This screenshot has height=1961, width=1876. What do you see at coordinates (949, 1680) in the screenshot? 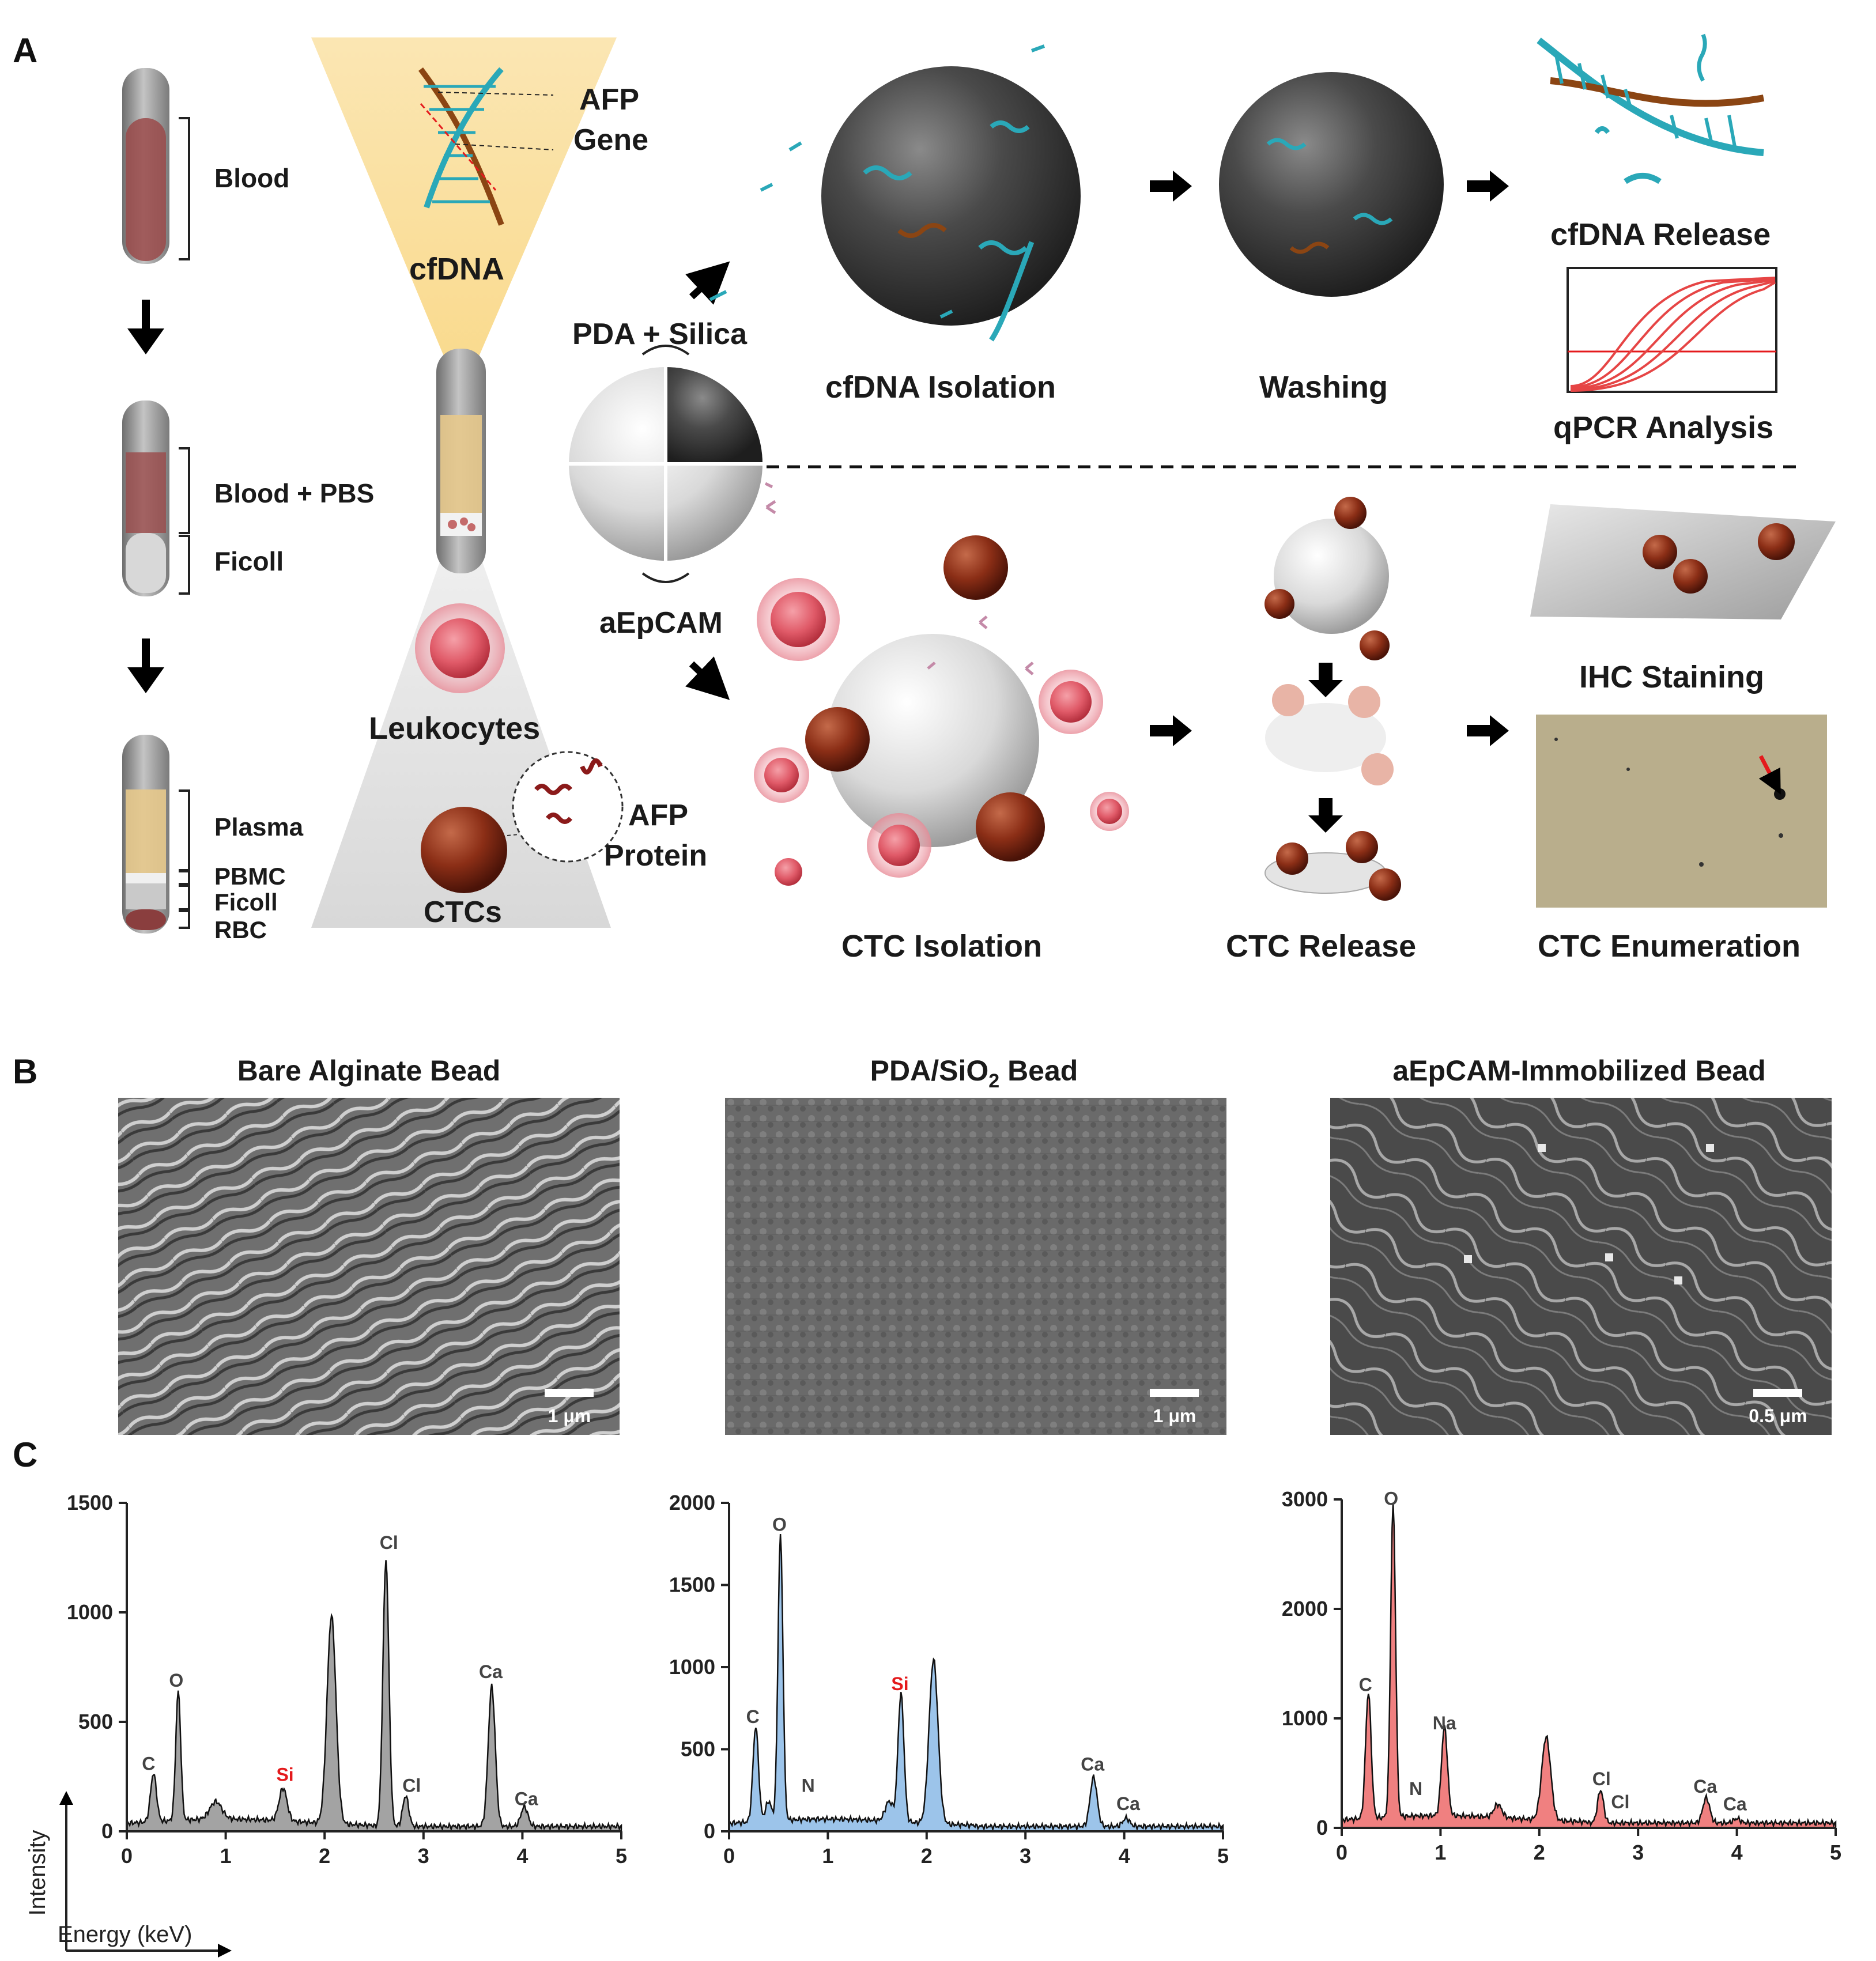
I see `eds-chart-2: 0 1 2 3 4 5 0 500 1000 1500 2000 C O N Si Ca Ca` at bounding box center [949, 1680].